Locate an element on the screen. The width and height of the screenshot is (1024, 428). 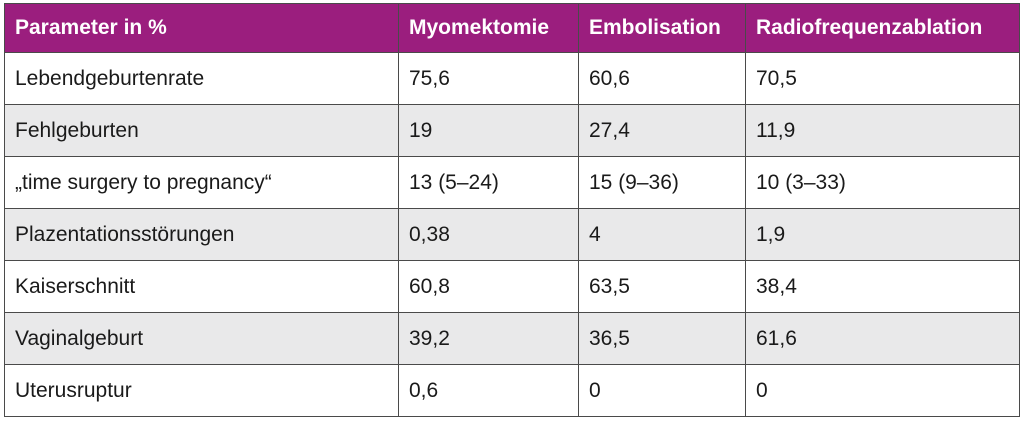
row-label: Uterusruptur is located at coordinates (201, 390).